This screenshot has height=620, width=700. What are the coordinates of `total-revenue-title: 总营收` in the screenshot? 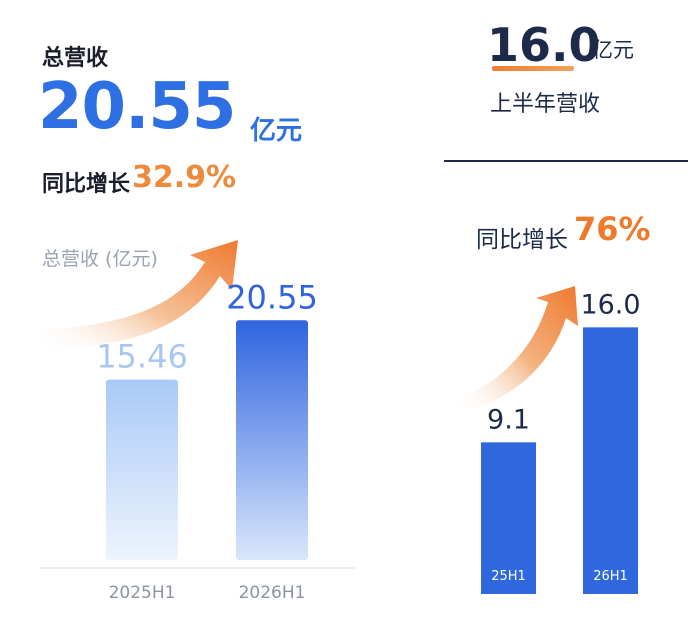 It's located at (75, 58).